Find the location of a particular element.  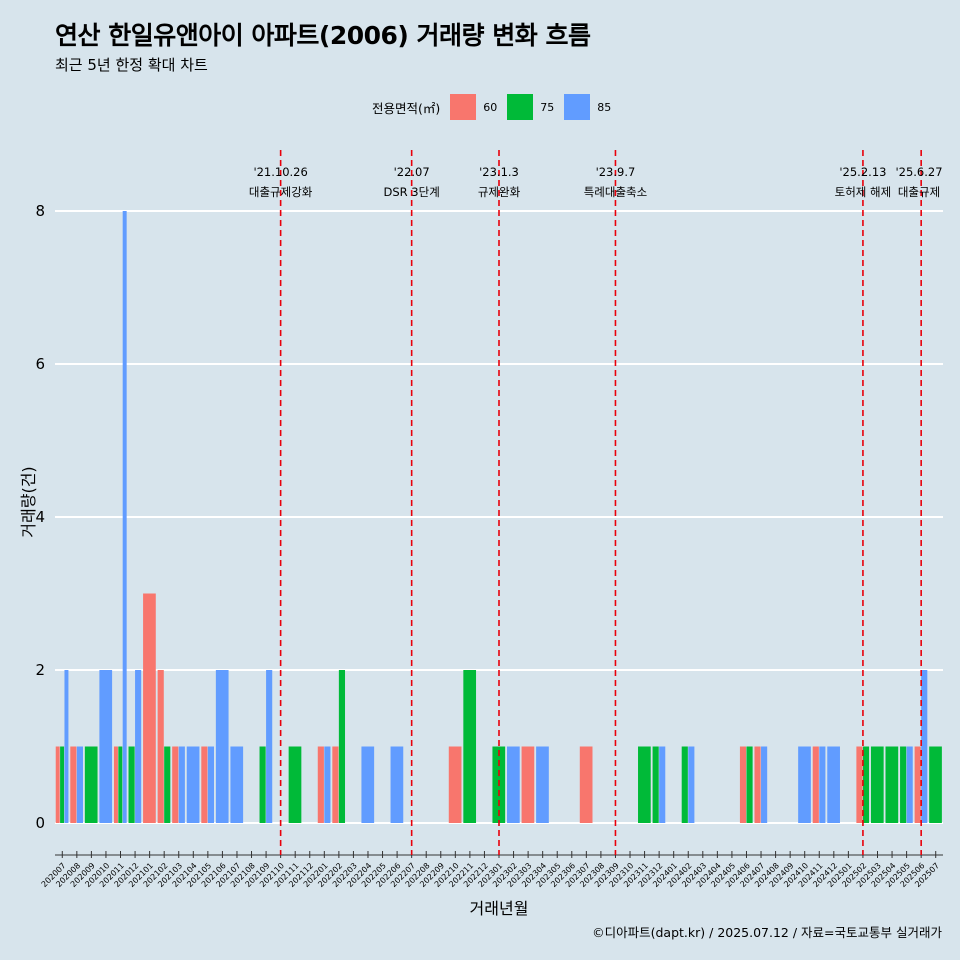

event-name-label: 대출규제 is located at coordinates (919, 192).